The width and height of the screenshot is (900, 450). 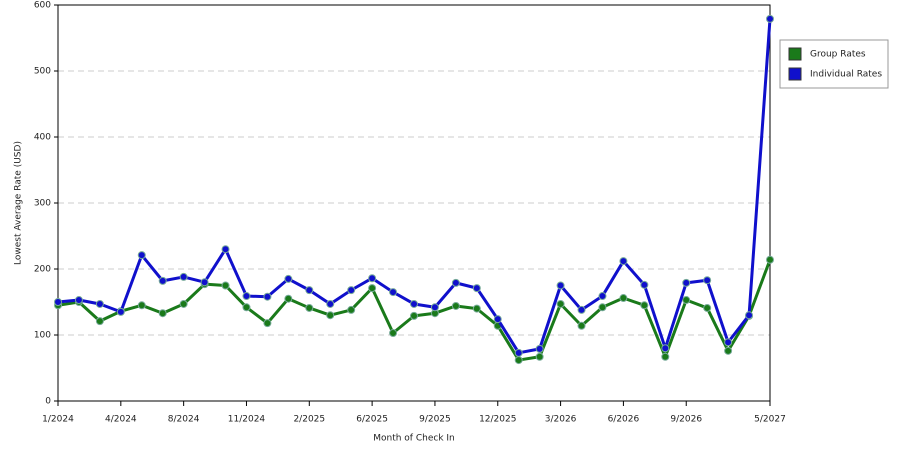 What do you see at coordinates (561, 420) in the screenshot?
I see `x-tick-label: 3/2026` at bounding box center [561, 420].